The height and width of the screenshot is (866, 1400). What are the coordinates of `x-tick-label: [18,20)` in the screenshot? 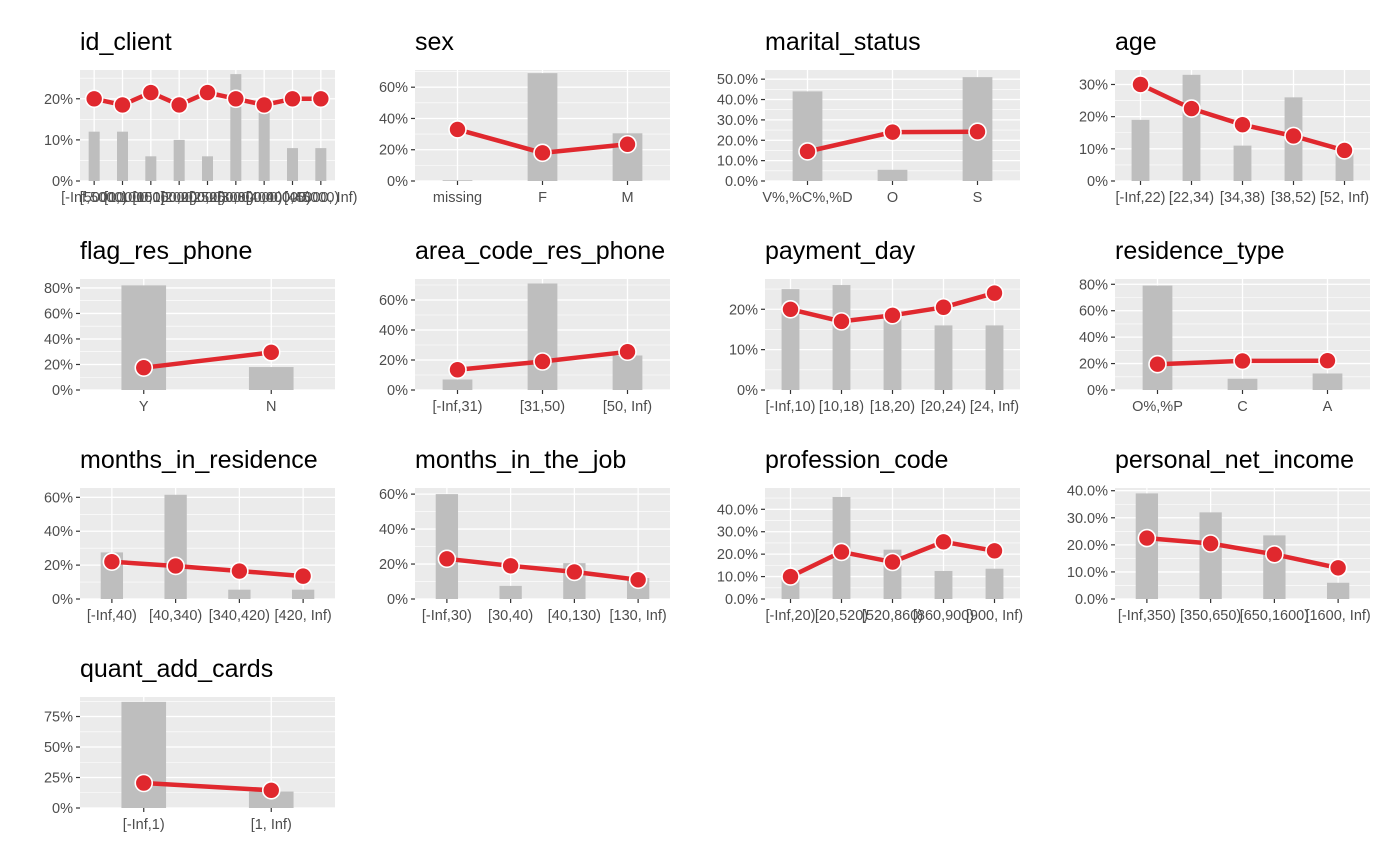 It's located at (892, 407).